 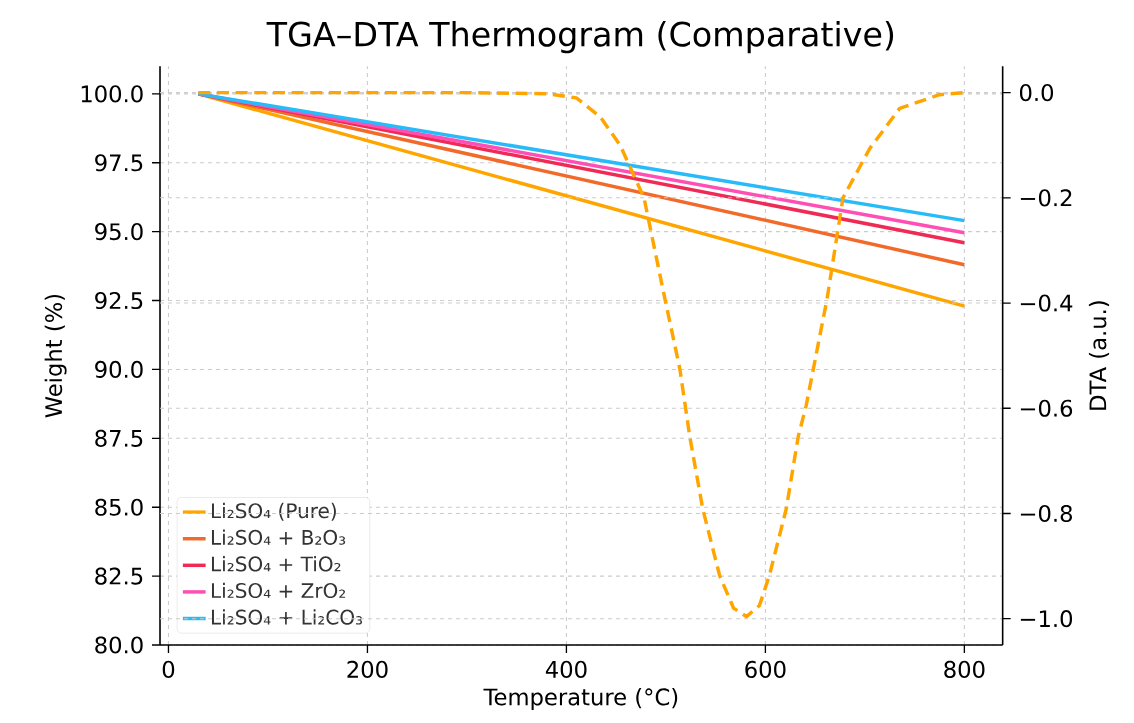 What do you see at coordinates (1046, 513) in the screenshot?
I see `y2-tick-label: −0.8` at bounding box center [1046, 513].